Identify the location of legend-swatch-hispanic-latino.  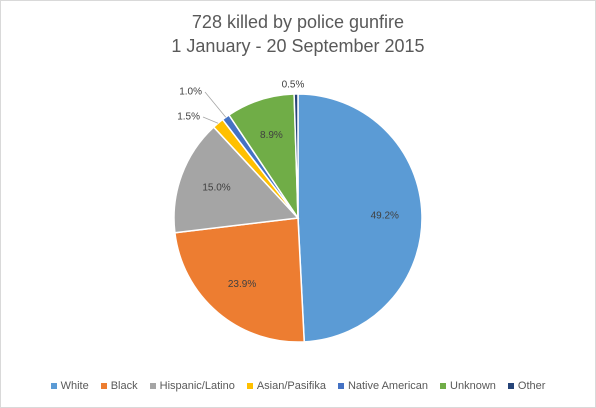
(152, 386).